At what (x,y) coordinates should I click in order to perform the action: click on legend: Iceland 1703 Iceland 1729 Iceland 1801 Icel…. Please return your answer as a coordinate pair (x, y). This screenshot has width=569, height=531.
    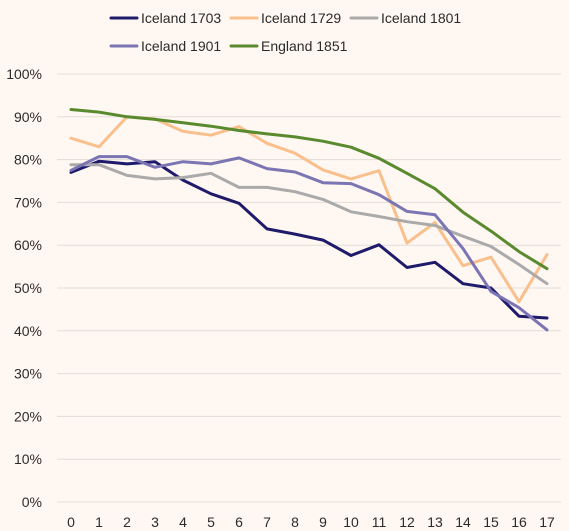
    Looking at the image, I should click on (285, 32).